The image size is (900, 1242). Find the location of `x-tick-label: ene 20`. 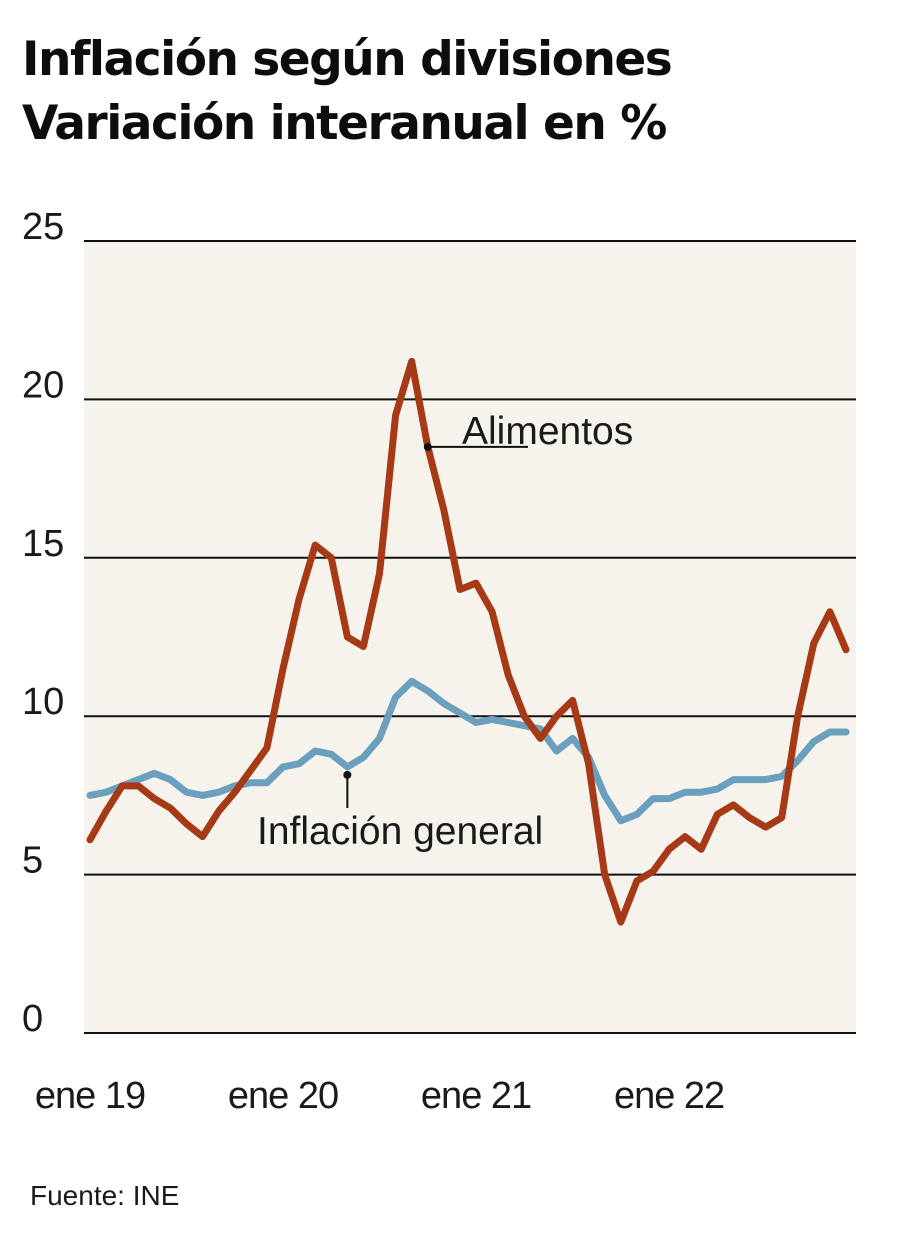

x-tick-label: ene 20 is located at coordinates (283, 1096).